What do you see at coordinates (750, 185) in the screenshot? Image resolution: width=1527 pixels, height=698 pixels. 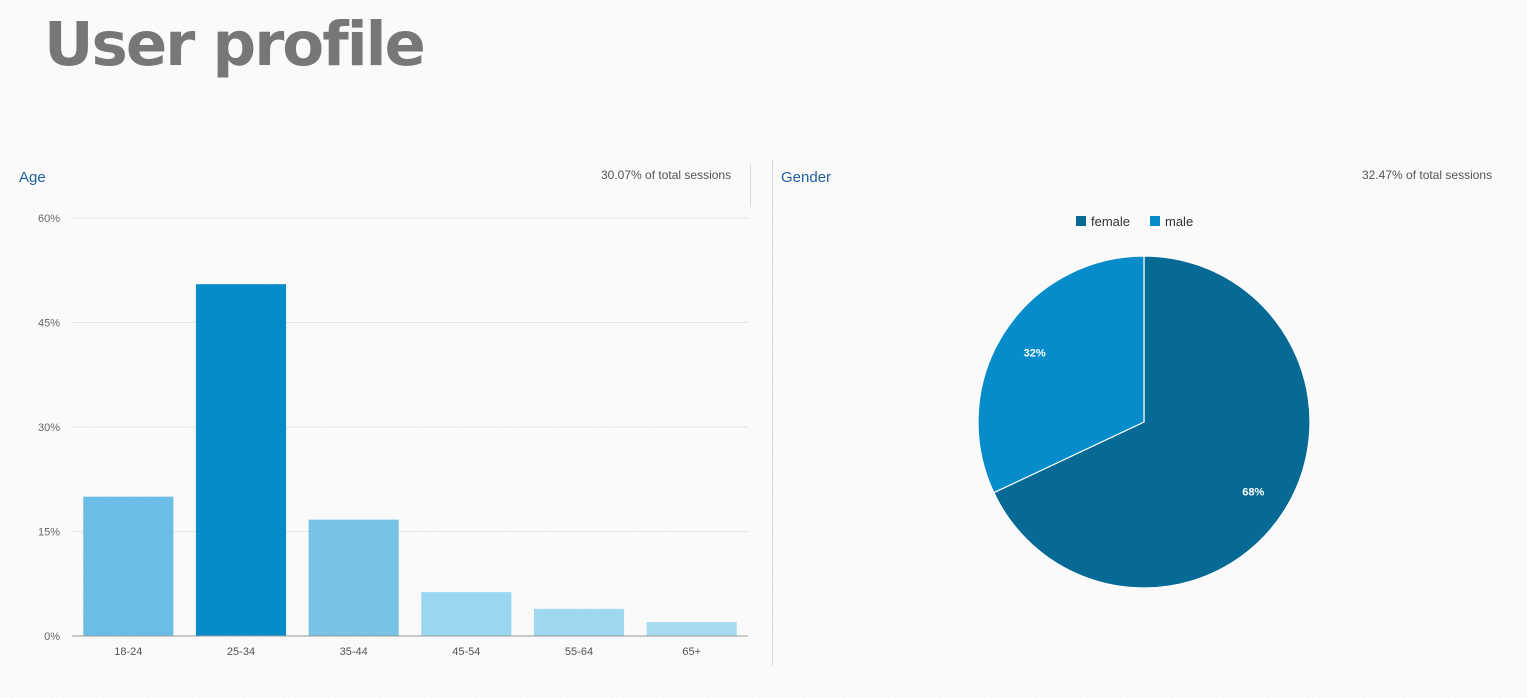 I see `age-header-divider` at bounding box center [750, 185].